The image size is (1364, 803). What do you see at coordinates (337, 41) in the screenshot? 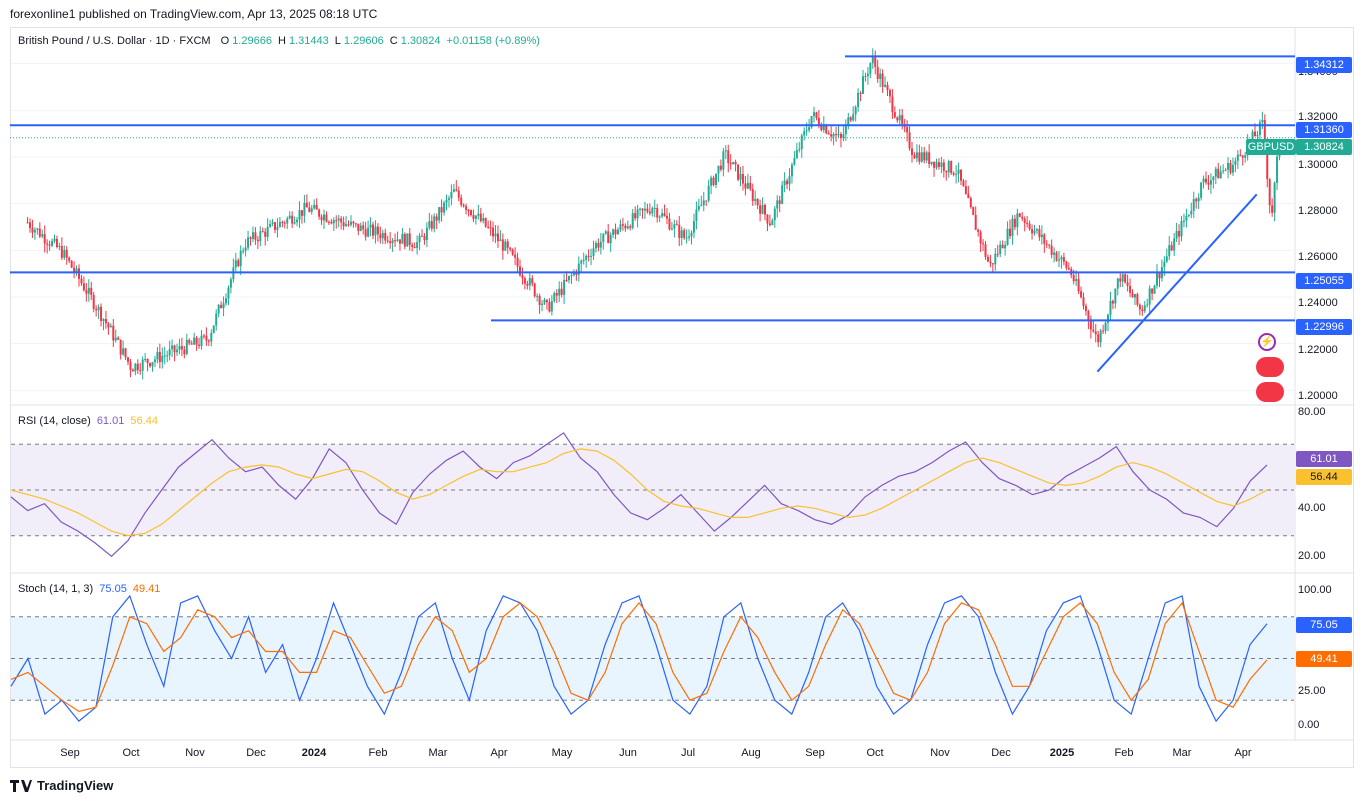
I see `low-label: L` at bounding box center [337, 41].